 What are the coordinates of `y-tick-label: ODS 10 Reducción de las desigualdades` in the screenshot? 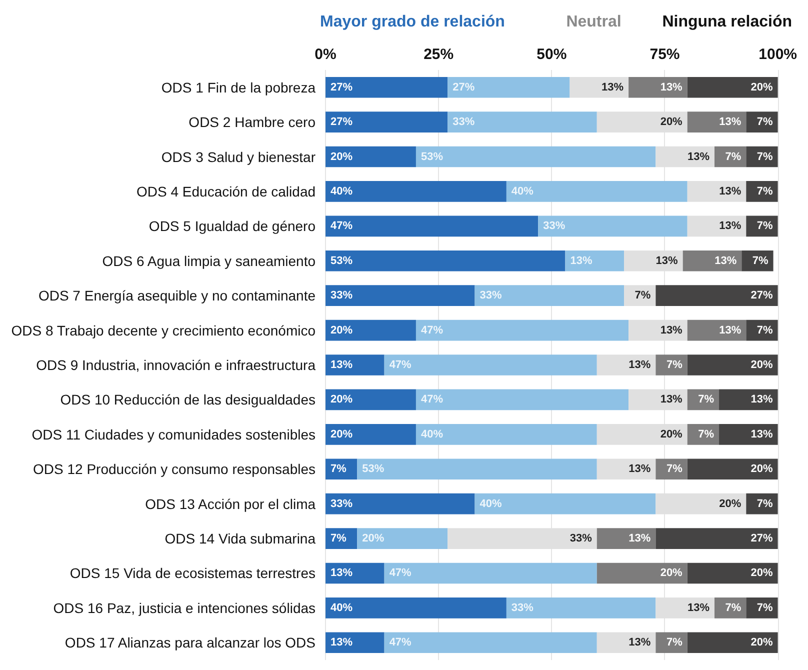 It's located at (188, 400).